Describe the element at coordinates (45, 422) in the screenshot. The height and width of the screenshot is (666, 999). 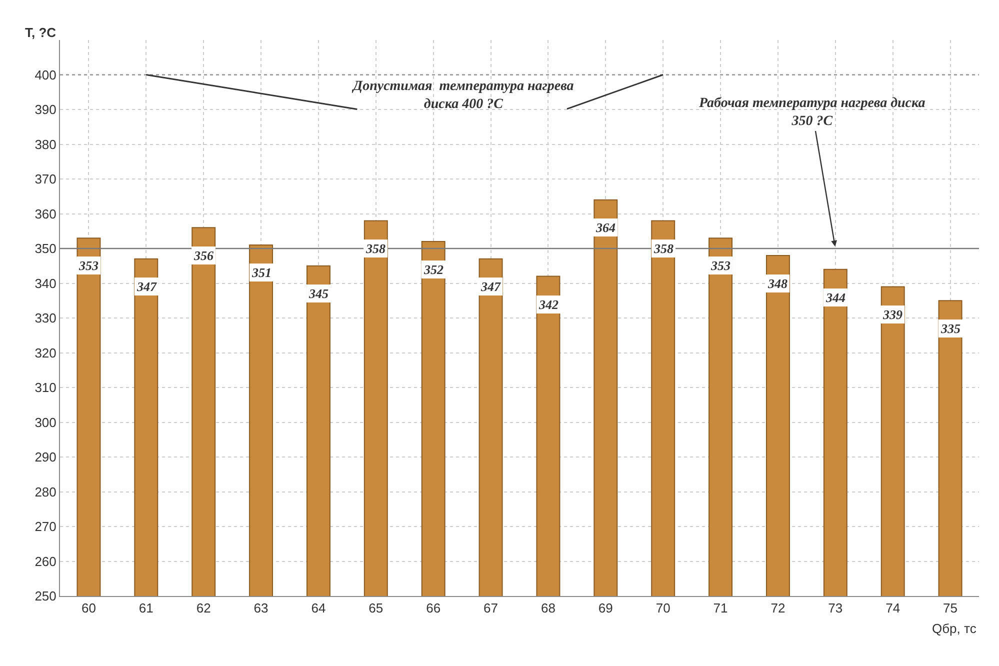
I see `y-tick-label: 300` at that location.